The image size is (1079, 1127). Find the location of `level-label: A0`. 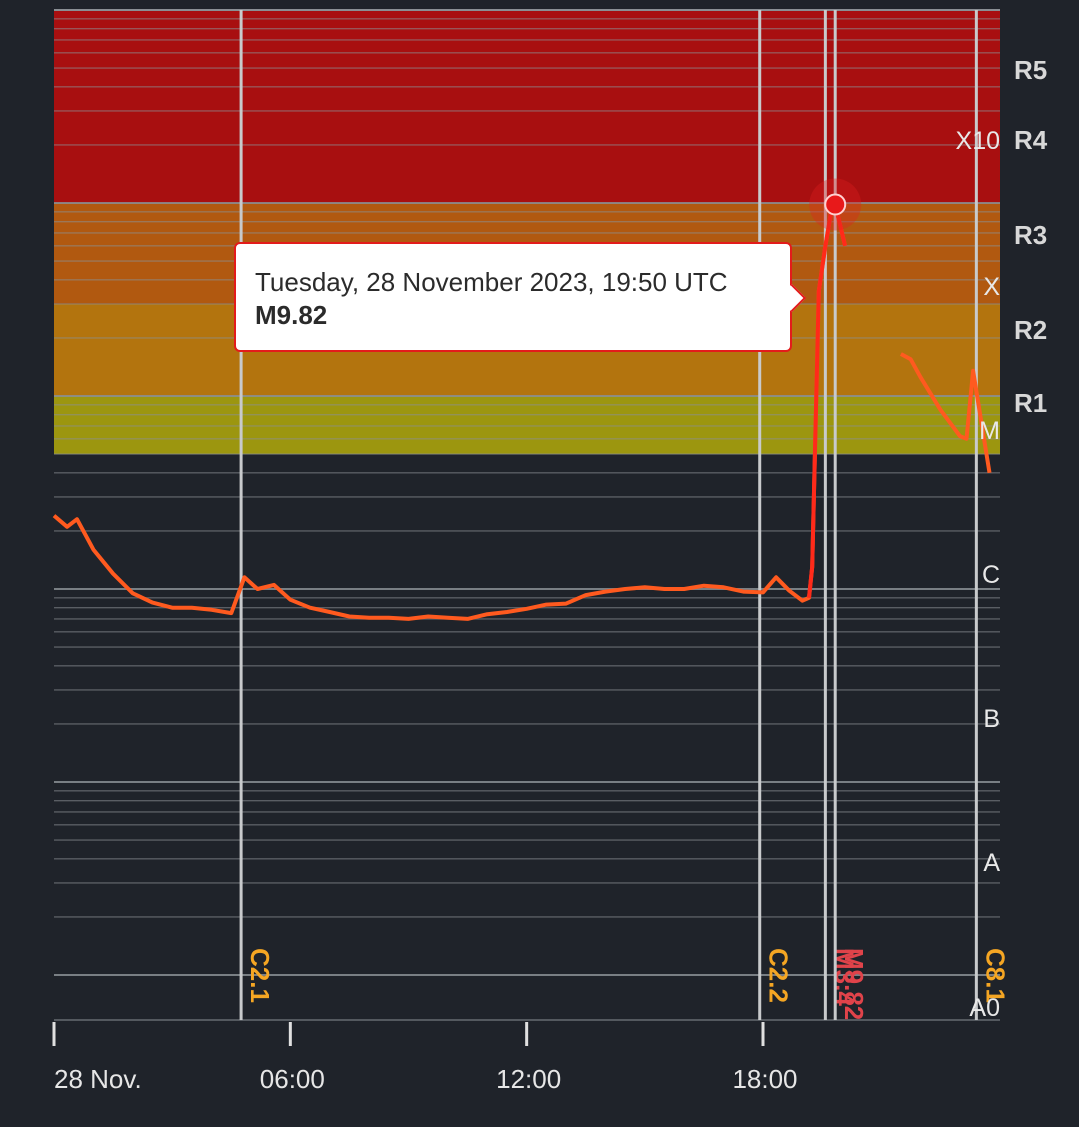

level-label: A0 is located at coordinates (984, 1008).